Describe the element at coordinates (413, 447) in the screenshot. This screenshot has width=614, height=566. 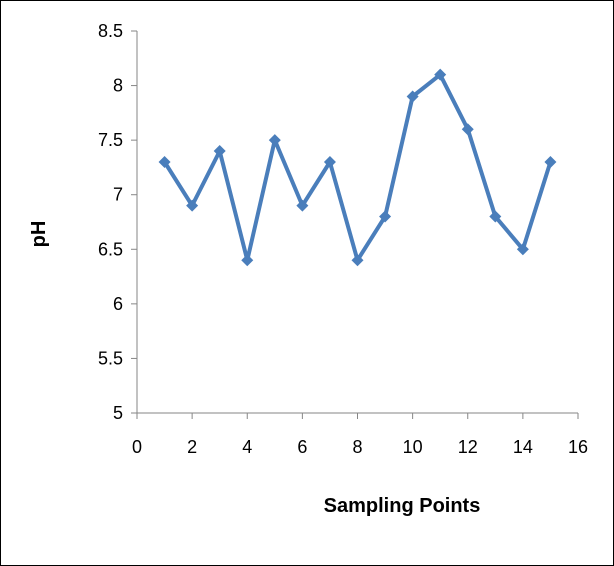
I see `x-tick-label: 10` at that location.